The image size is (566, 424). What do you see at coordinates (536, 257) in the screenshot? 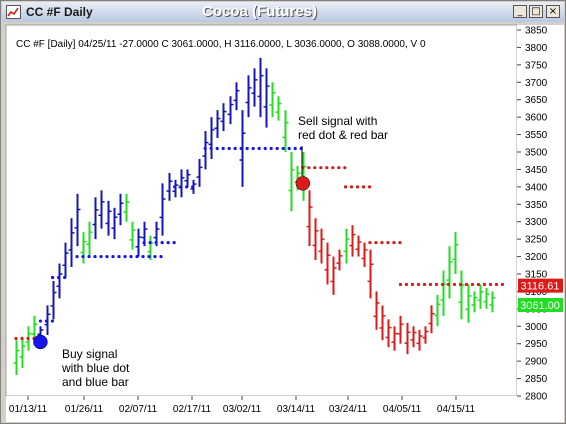
I see `y-tick-label: 3200` at bounding box center [536, 257].